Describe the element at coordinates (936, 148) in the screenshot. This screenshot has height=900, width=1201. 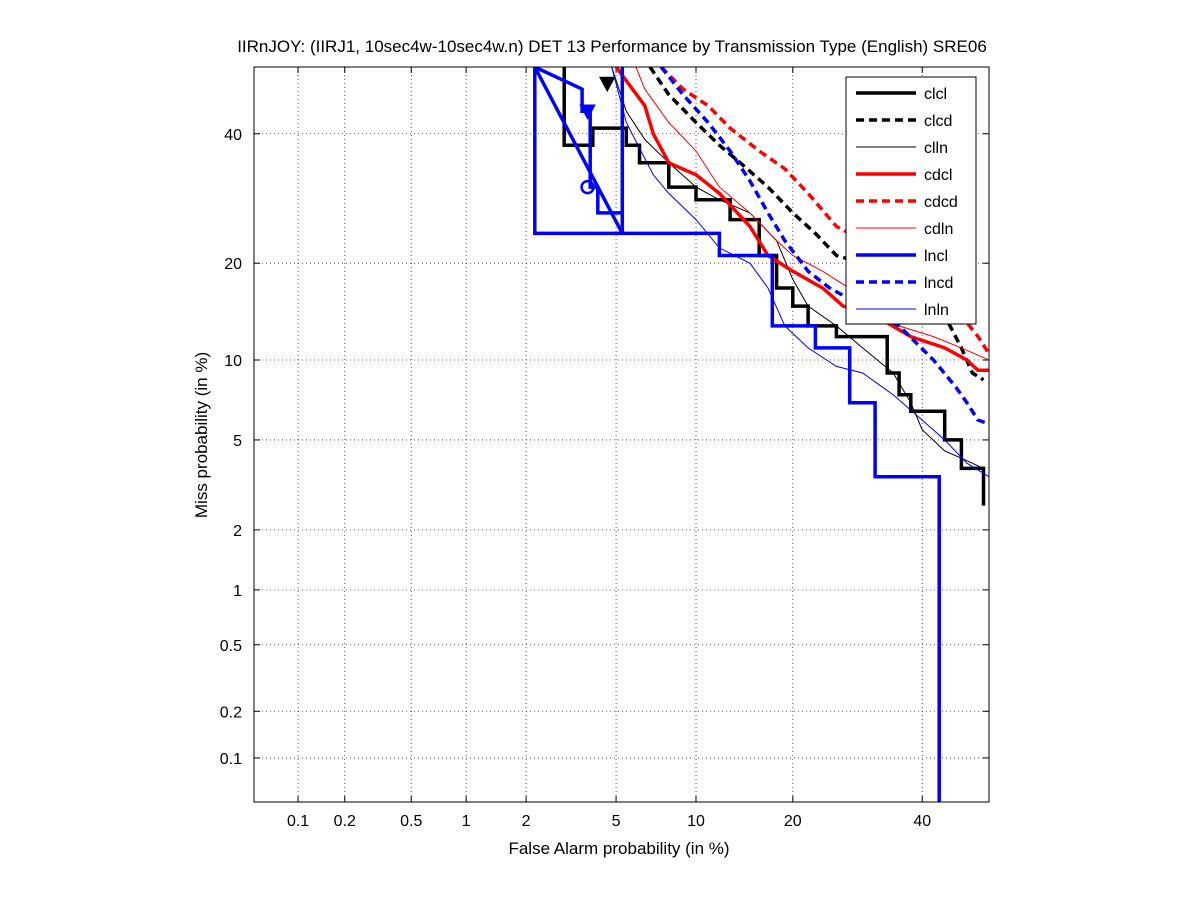
I see `legend-label-clln: clln` at that location.